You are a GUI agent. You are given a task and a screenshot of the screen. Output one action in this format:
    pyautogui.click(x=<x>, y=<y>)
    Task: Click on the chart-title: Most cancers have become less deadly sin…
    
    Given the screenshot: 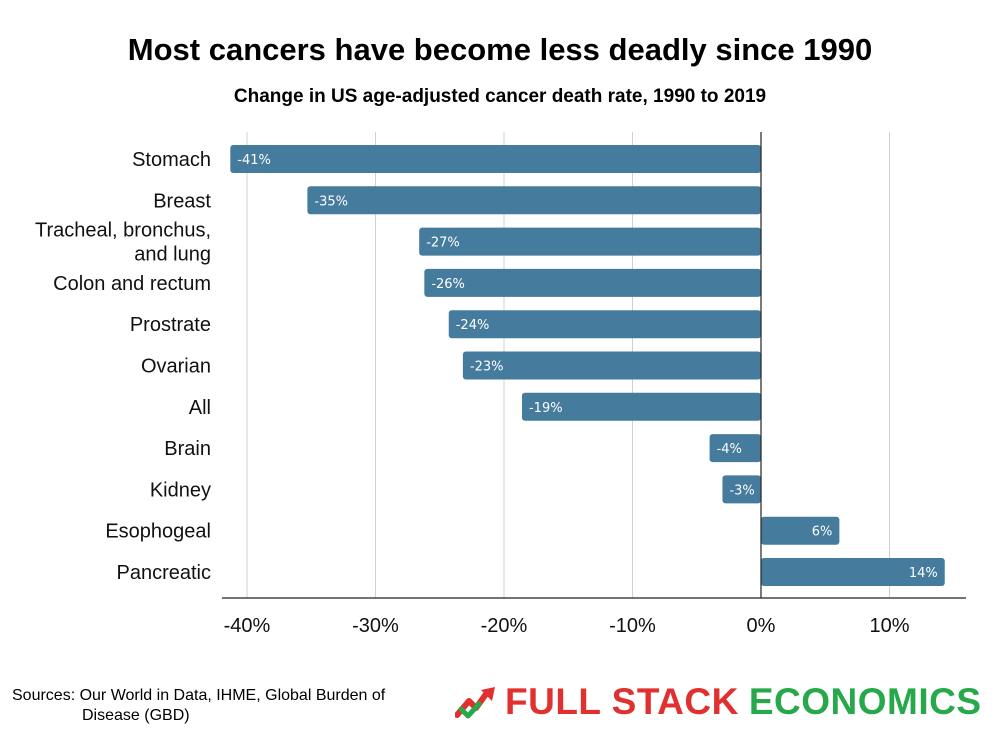 What is the action you would take?
    pyautogui.click(x=500, y=49)
    